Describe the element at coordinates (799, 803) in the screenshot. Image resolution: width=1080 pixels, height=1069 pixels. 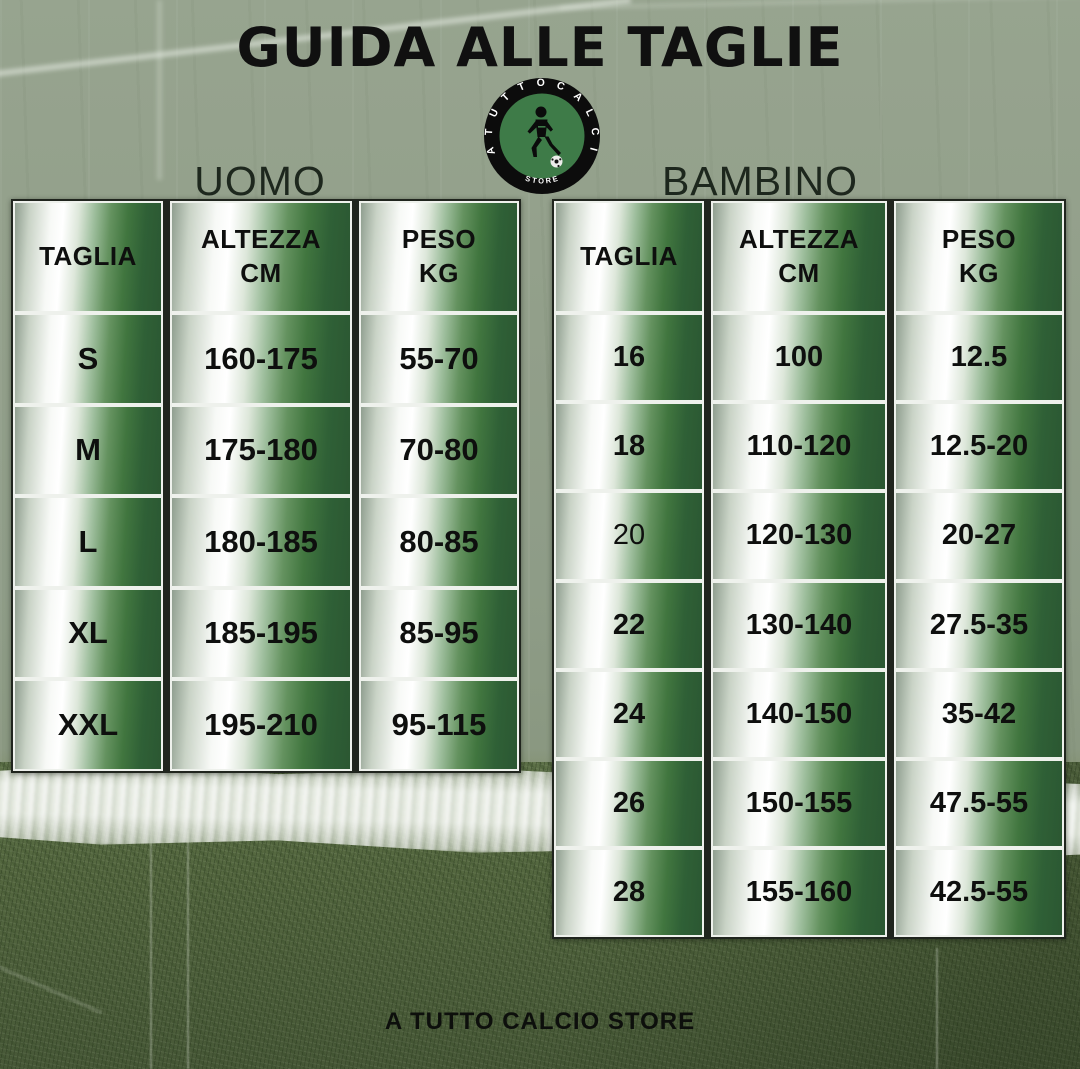
I see `size-cell: 150-155` at that location.